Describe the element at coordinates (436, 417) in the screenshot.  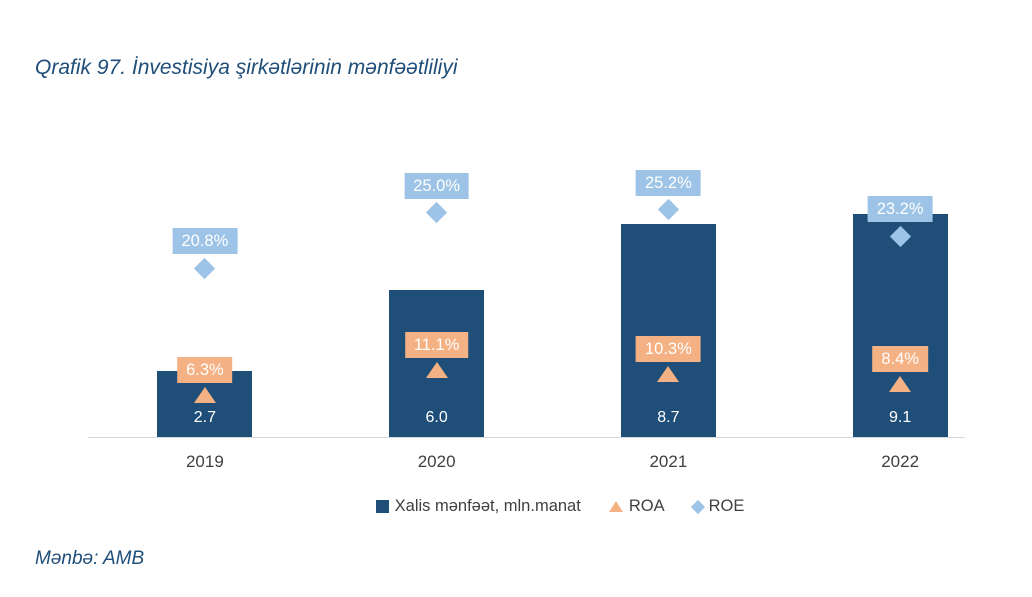
I see `bar-value-label-2020: 6.0` at that location.